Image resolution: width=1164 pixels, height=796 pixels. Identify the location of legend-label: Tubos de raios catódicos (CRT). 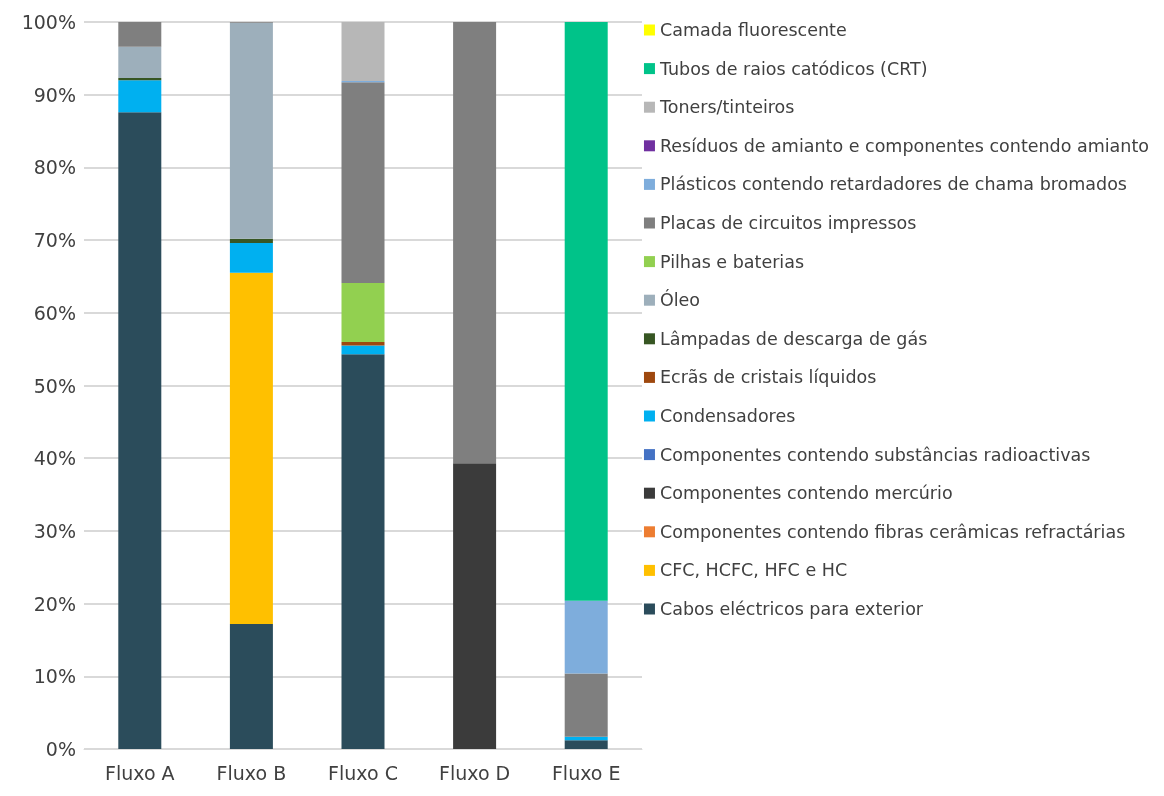
(793, 68).